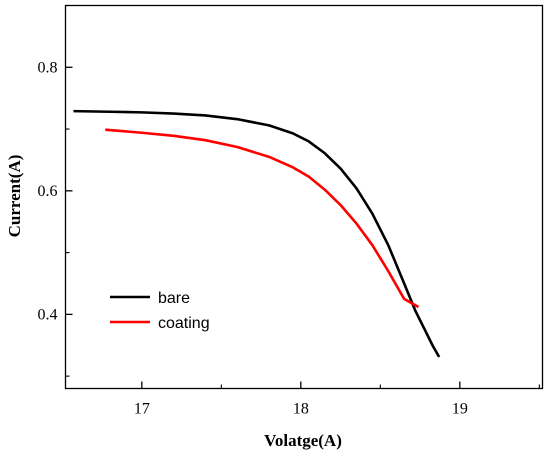 This screenshot has height=459, width=550. What do you see at coordinates (174, 298) in the screenshot?
I see `legend-label-bare: bare` at bounding box center [174, 298].